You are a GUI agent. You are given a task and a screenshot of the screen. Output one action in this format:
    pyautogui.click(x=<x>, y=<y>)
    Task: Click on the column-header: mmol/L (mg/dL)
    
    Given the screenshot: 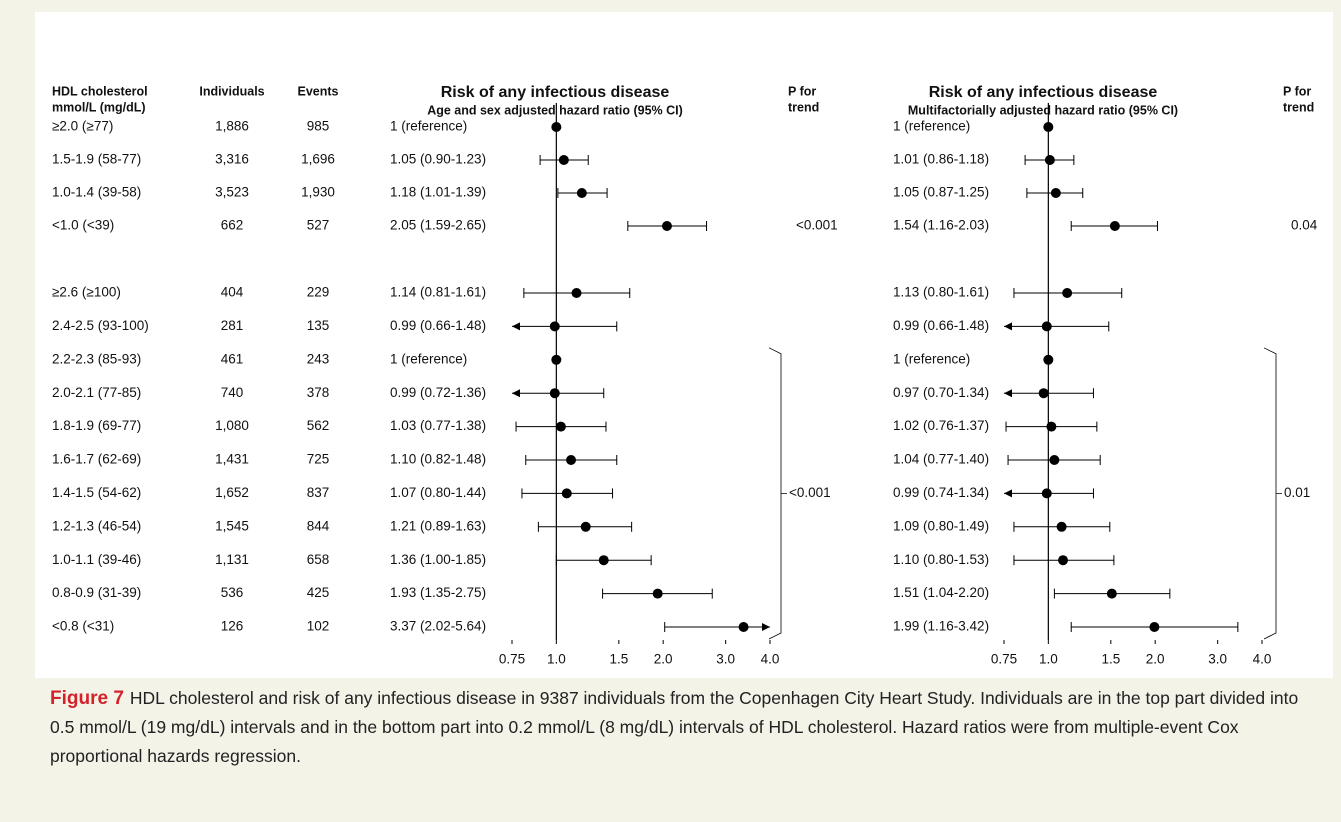 What is the action you would take?
    pyautogui.click(x=99, y=107)
    